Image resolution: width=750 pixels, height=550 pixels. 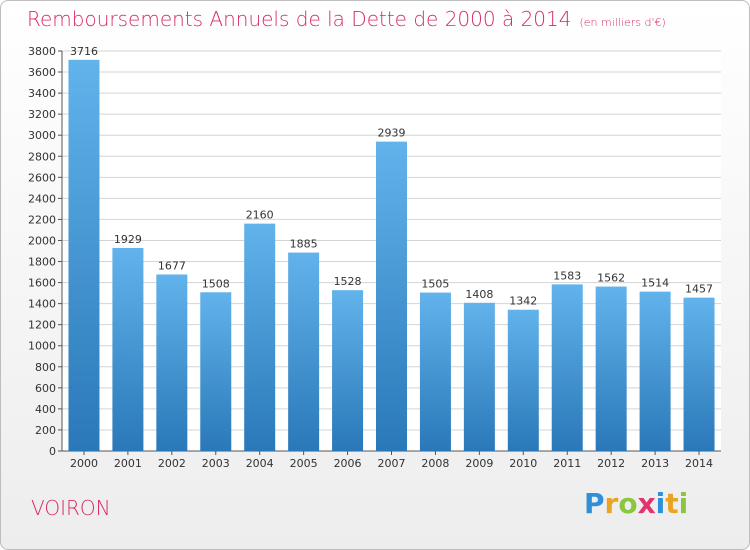 I want to click on x-tick-label: 2014, so click(x=699, y=463).